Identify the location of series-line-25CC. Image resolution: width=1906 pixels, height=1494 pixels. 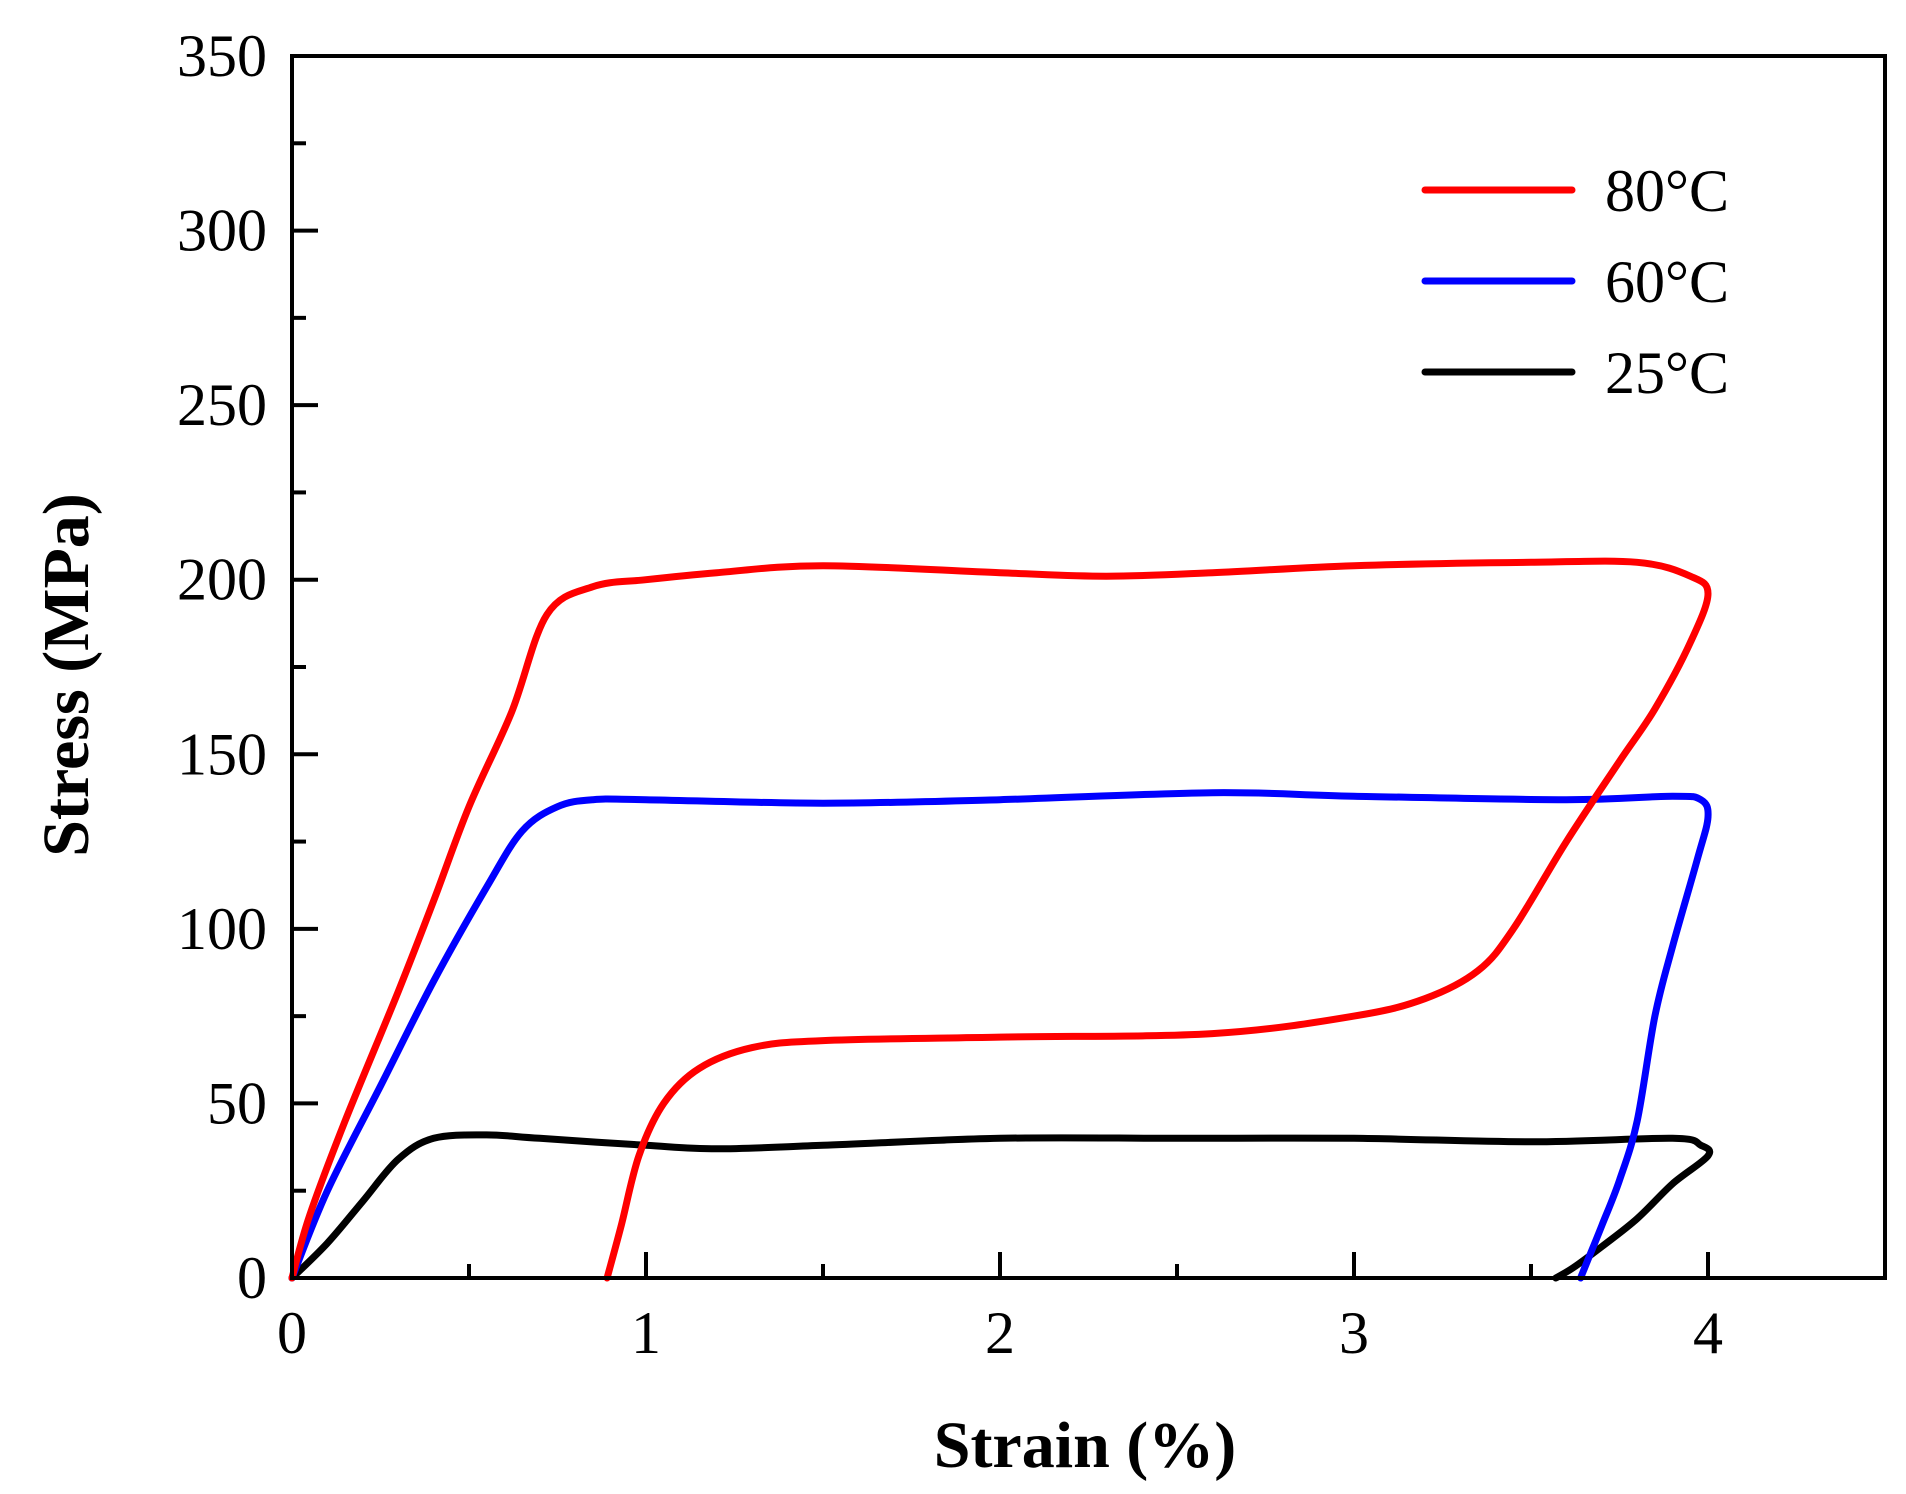
(1001, 1206).